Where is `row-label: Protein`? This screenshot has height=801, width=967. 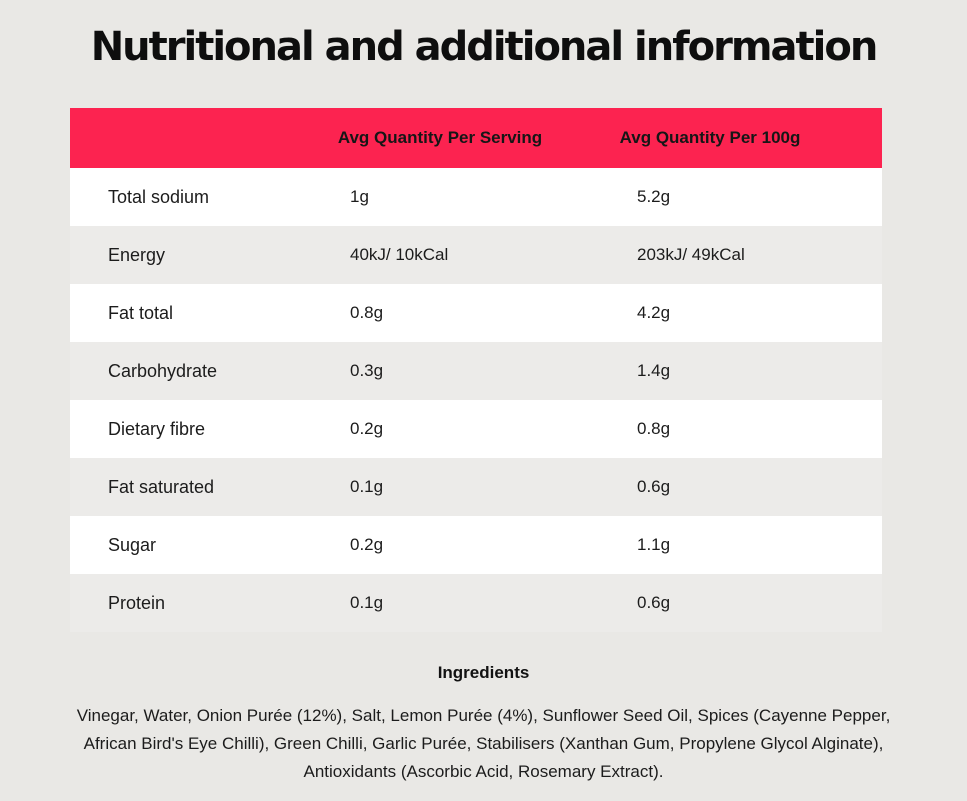 row-label: Protein is located at coordinates (137, 602).